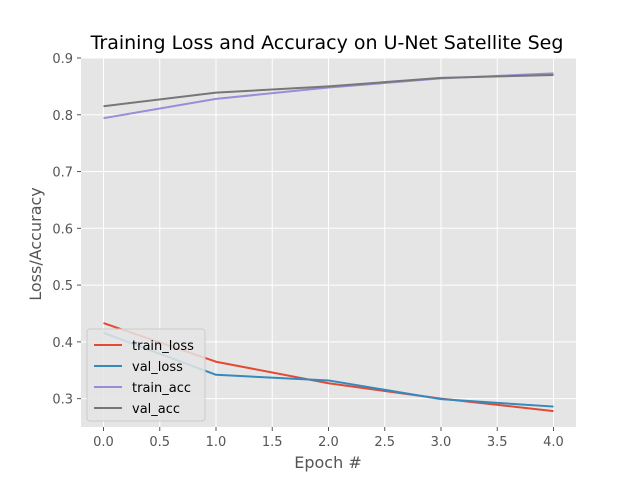 The height and width of the screenshot is (484, 640). What do you see at coordinates (163, 346) in the screenshot?
I see `legend-label: train_loss` at bounding box center [163, 346].